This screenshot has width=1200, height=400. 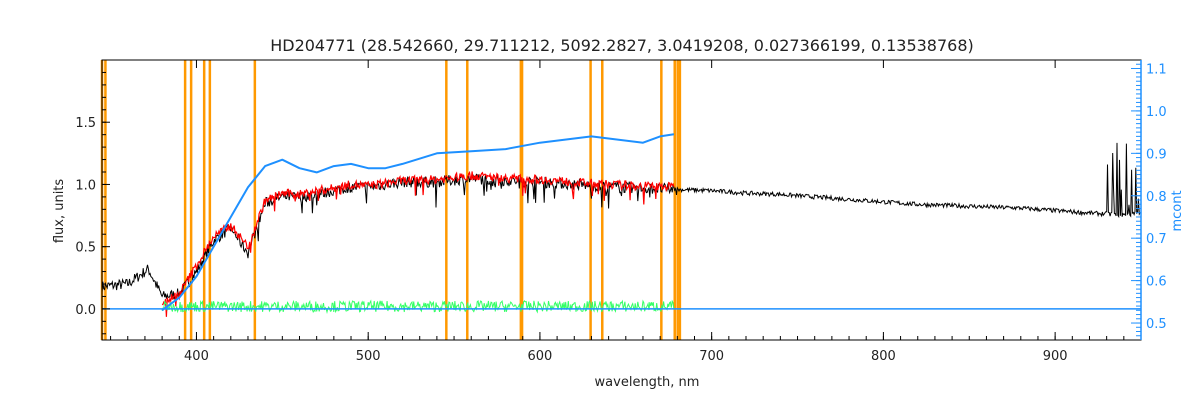 What do you see at coordinates (196, 356) in the screenshot?
I see `x-tick-label: 400` at bounding box center [196, 356].